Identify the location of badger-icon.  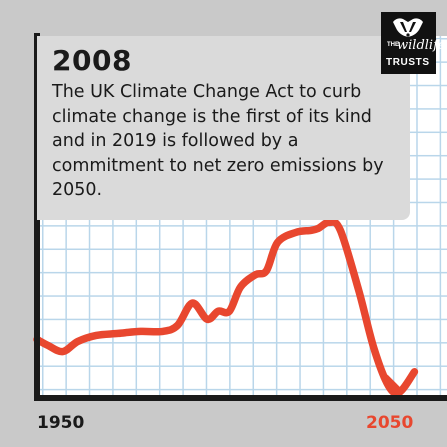
(408, 27).